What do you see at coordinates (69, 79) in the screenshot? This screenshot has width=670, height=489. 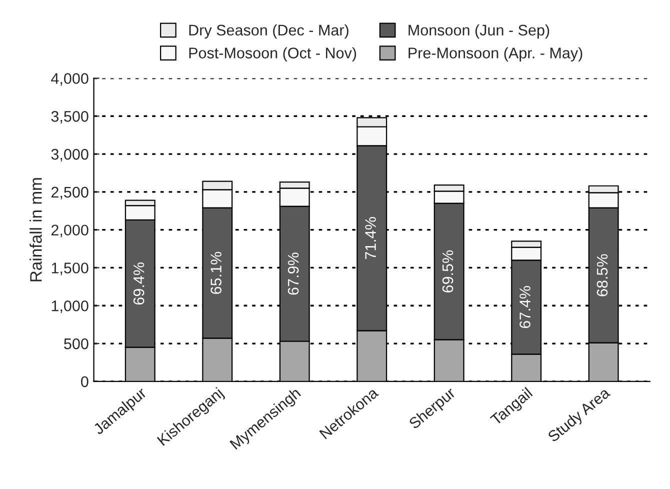 I see `y-tick-label: 4,000` at bounding box center [69, 79].